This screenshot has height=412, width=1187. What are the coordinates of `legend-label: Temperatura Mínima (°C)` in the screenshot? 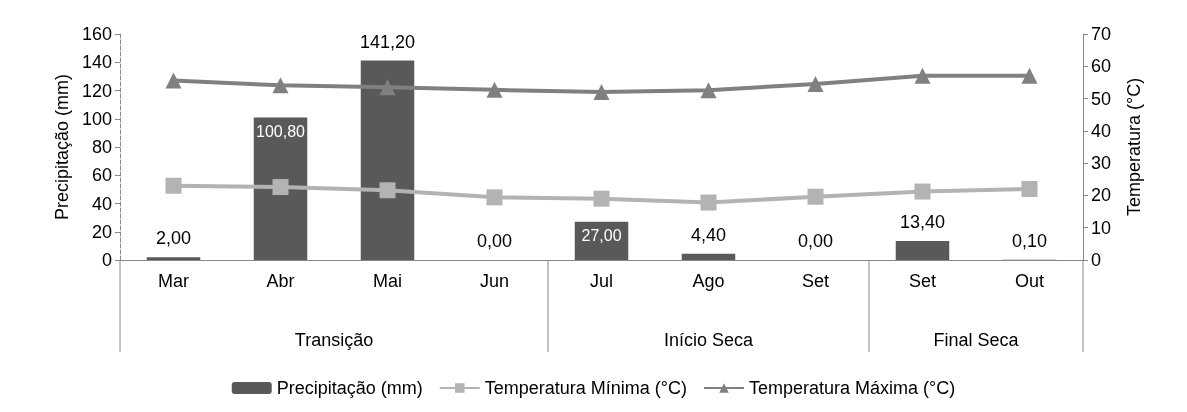 It's located at (586, 388).